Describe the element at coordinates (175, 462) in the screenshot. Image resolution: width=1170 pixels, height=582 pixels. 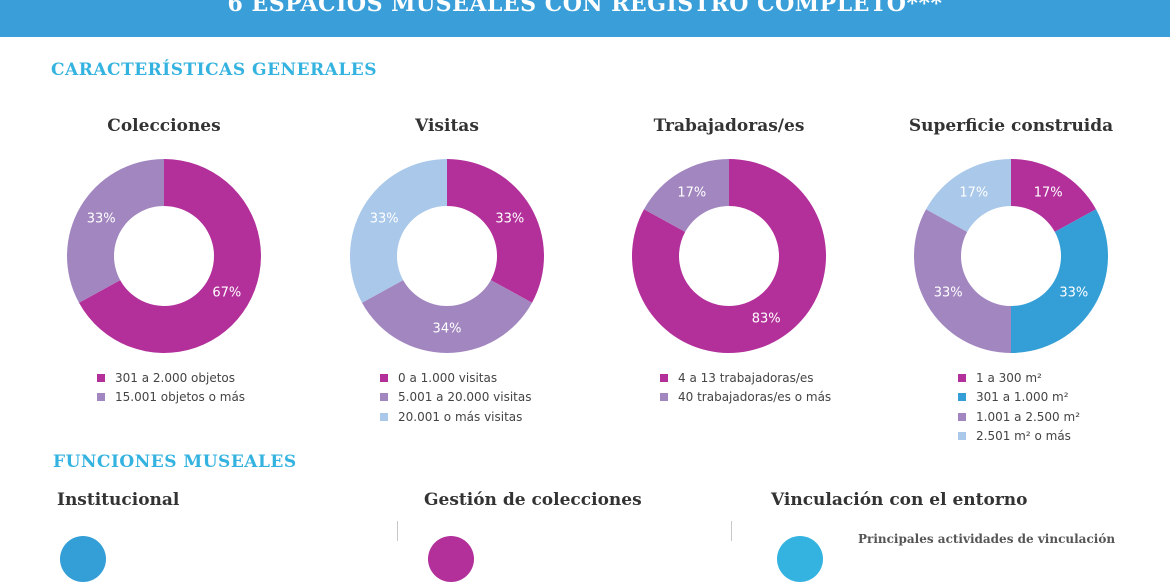
I see `section-title-functions: FUNCIONES MUSEALES` at that location.